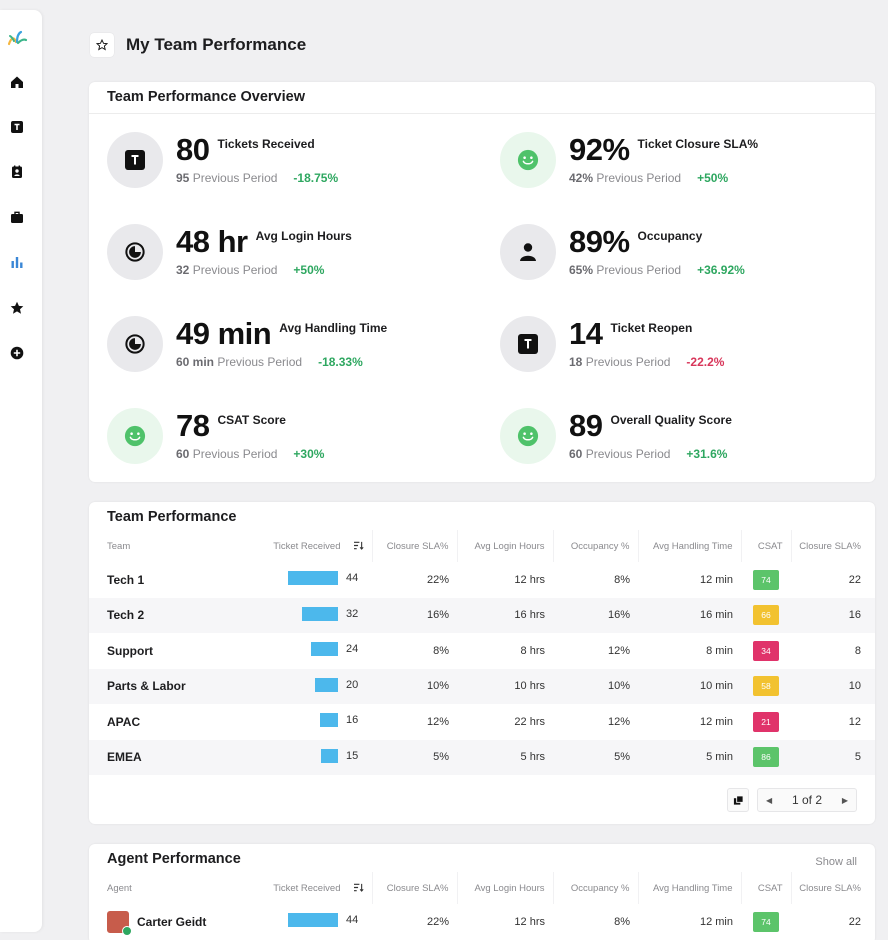 This screenshot has height=940, width=888. I want to click on prev-page-icon: ◀, so click(769, 800).